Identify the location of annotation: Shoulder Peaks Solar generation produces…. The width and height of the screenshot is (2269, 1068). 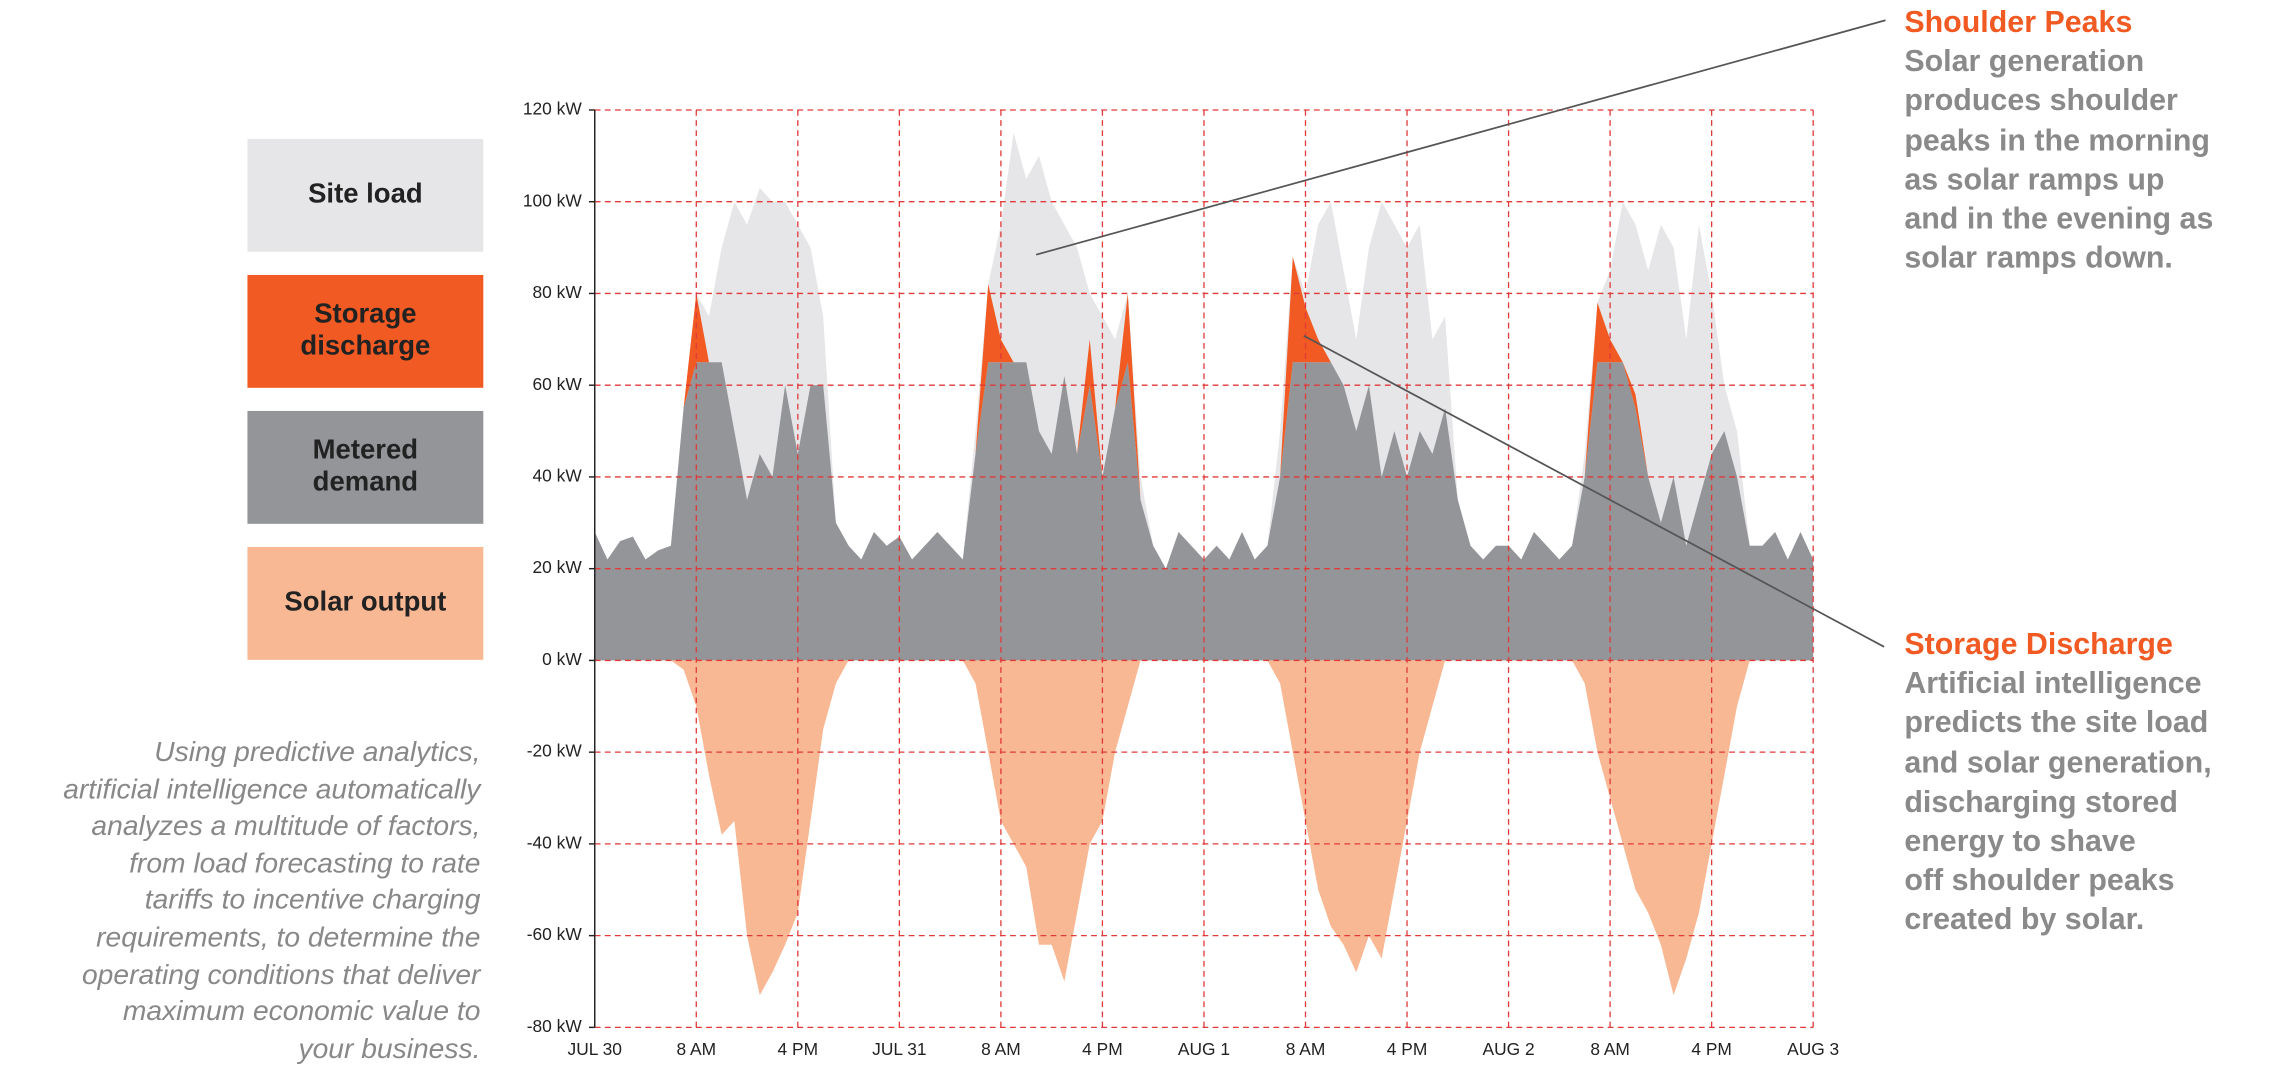
(2085, 141).